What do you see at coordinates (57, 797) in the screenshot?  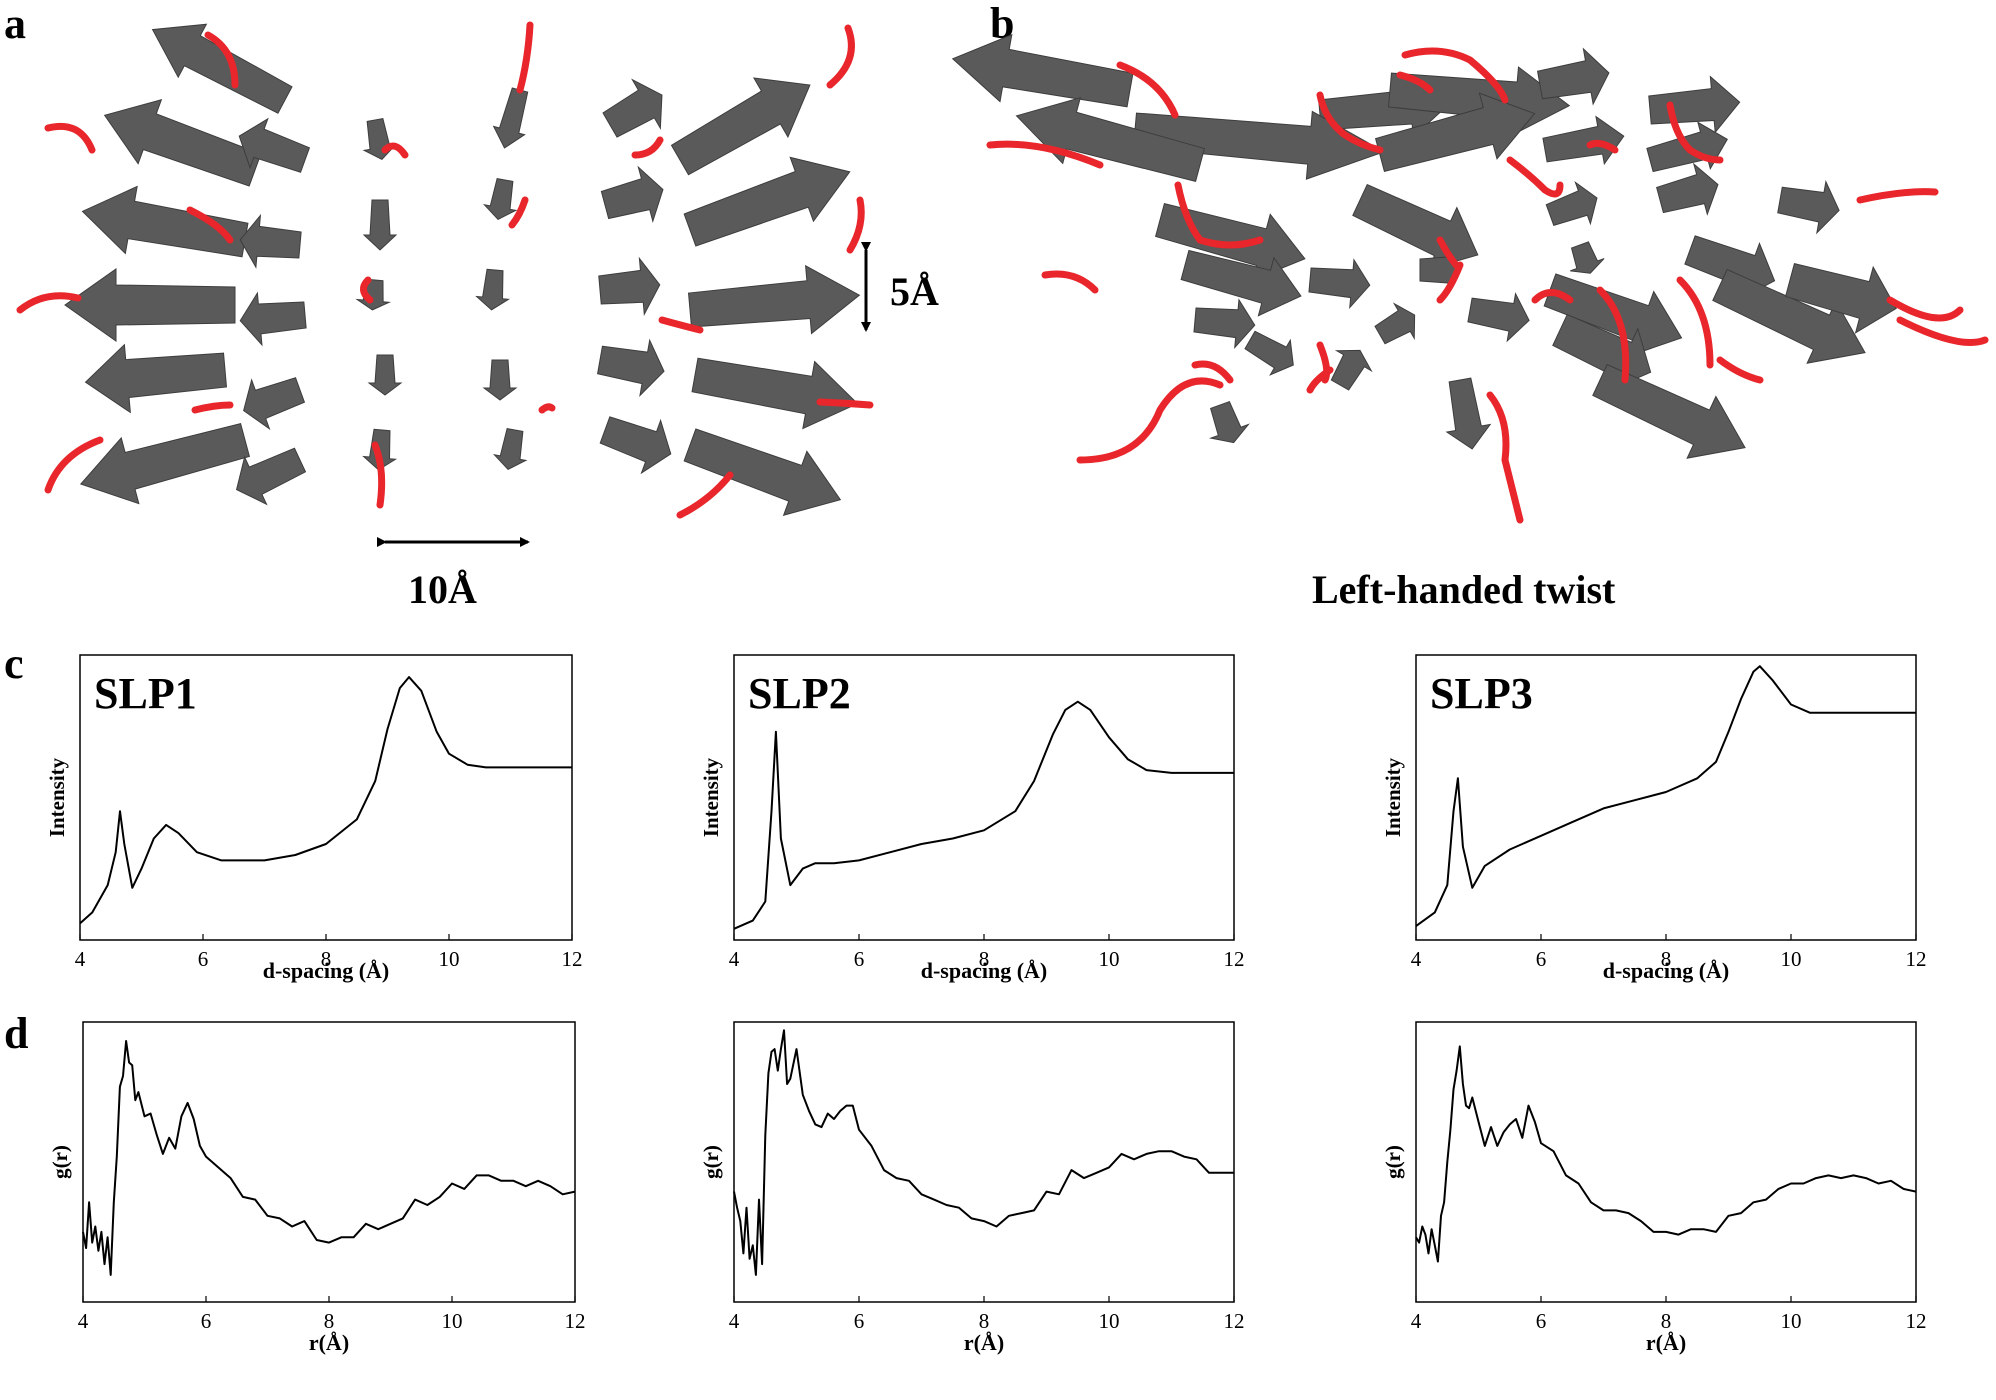 I see `y-axis-label: Intensity` at bounding box center [57, 797].